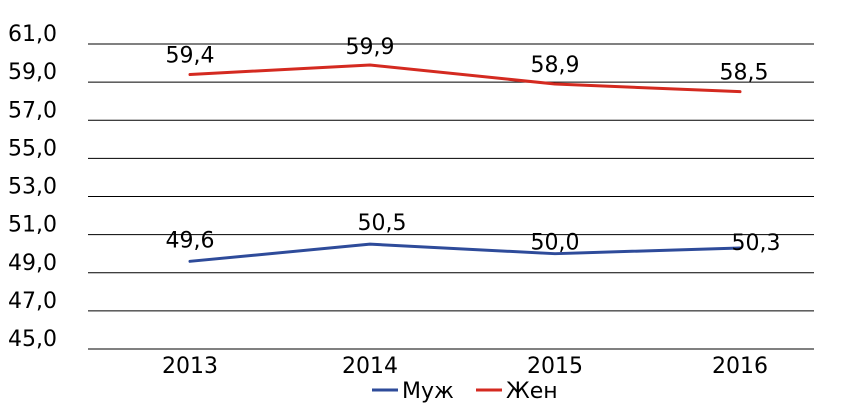  I want to click on x-tick-label: 2016, so click(740, 366).